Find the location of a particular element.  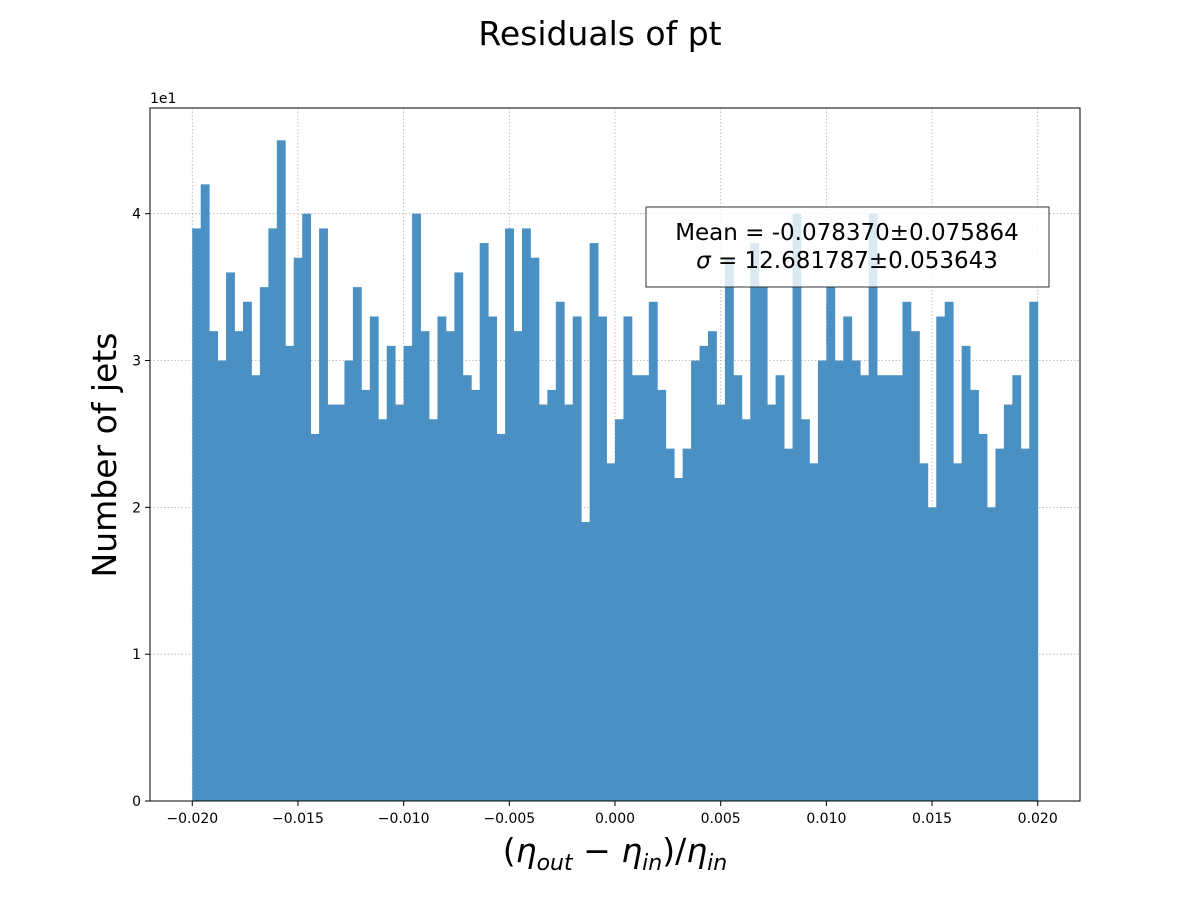

y-tick-label: 0 is located at coordinates (136, 802).